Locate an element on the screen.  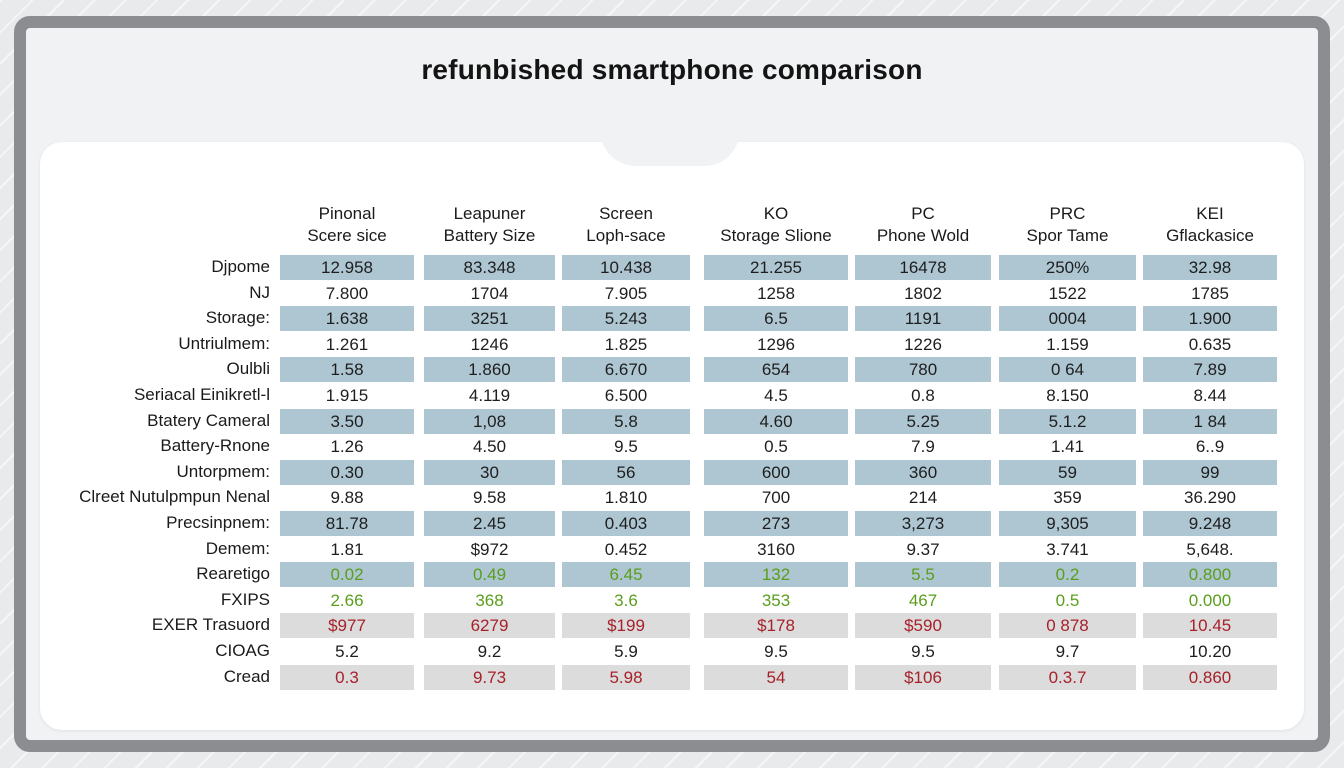
table-cell: 6279 is located at coordinates (489, 626).